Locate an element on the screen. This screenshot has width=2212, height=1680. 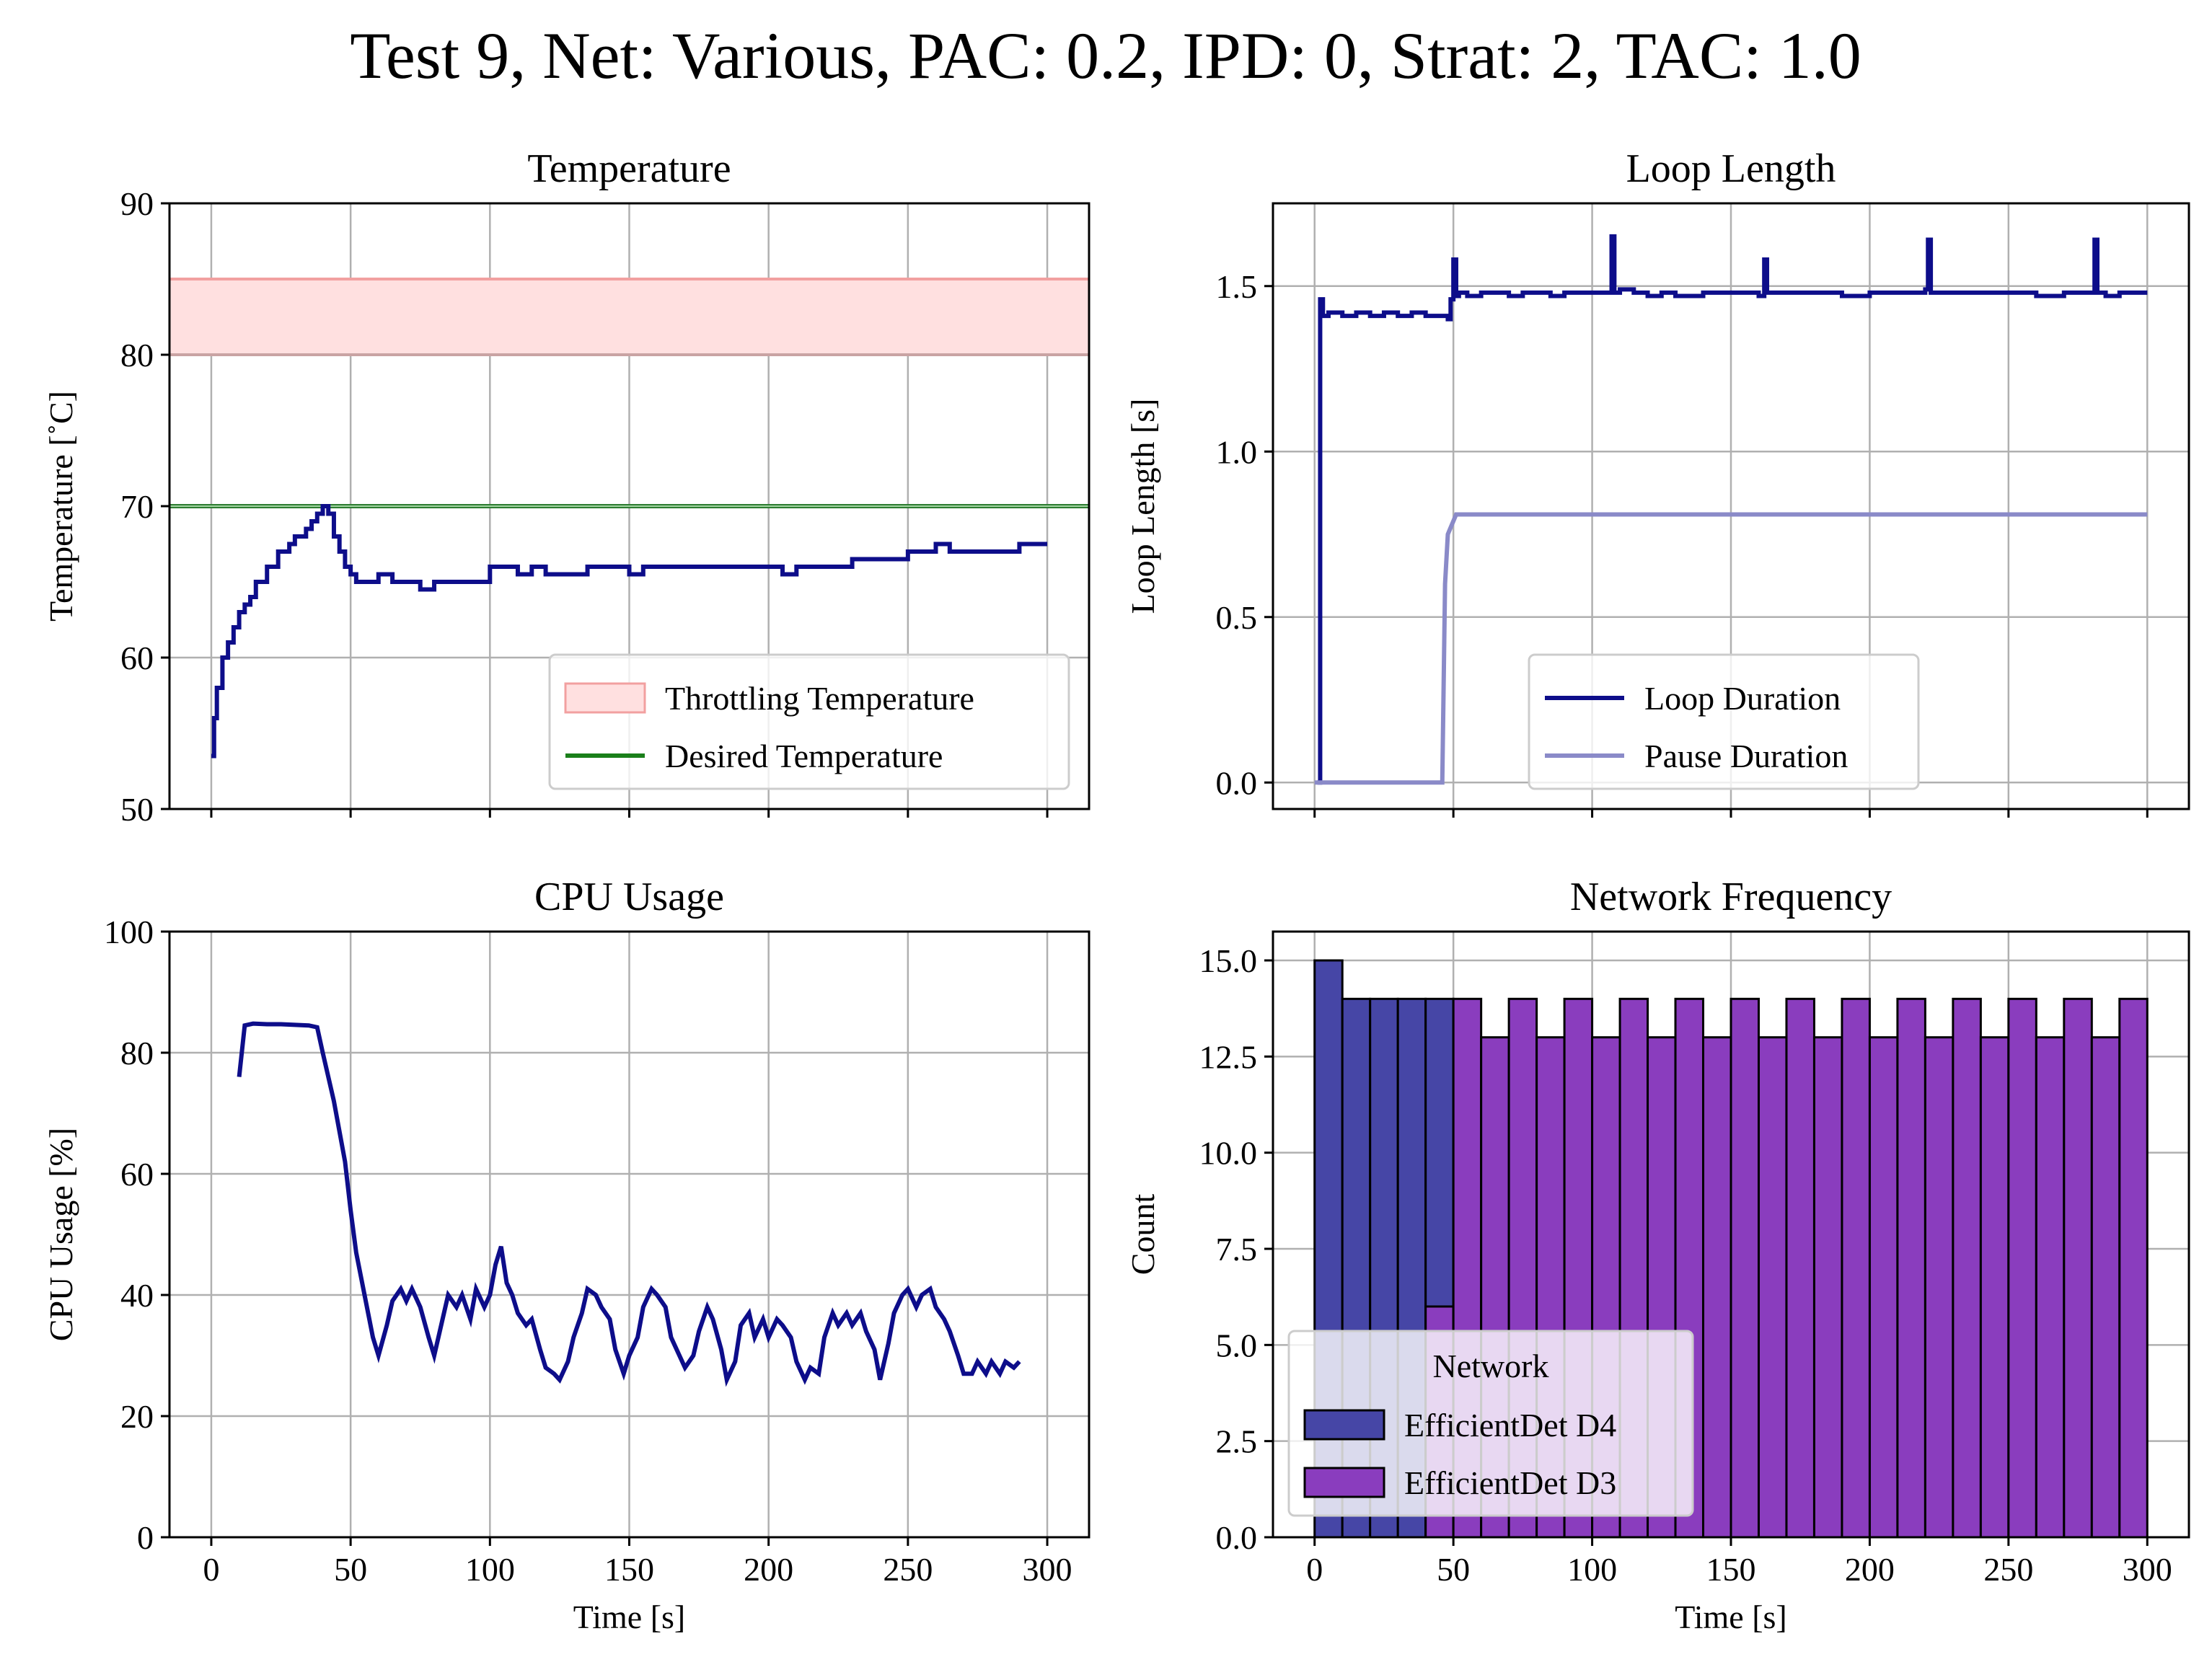
y-tick-label: 90 is located at coordinates (137, 203).